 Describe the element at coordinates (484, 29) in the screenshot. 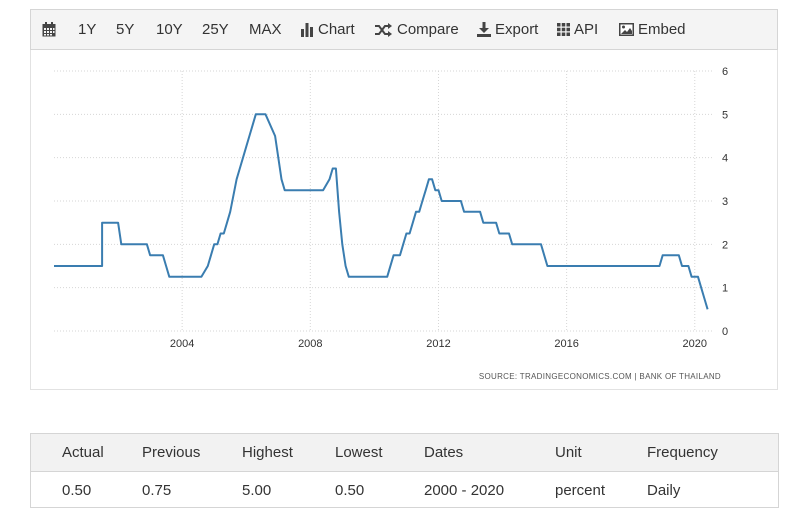

I see `download-icon` at that location.